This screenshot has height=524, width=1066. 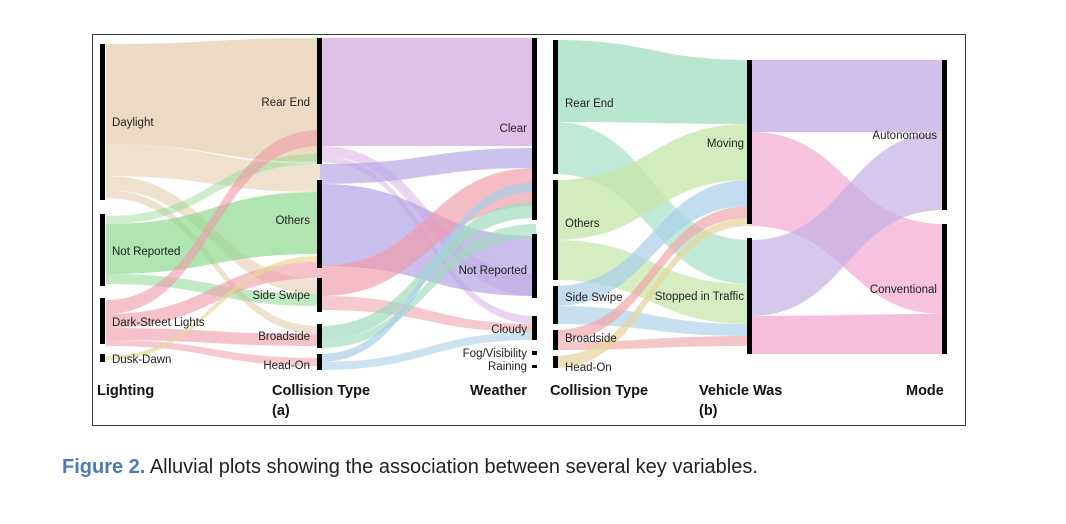 I want to click on bar-fog-visibility, so click(x=534, y=353).